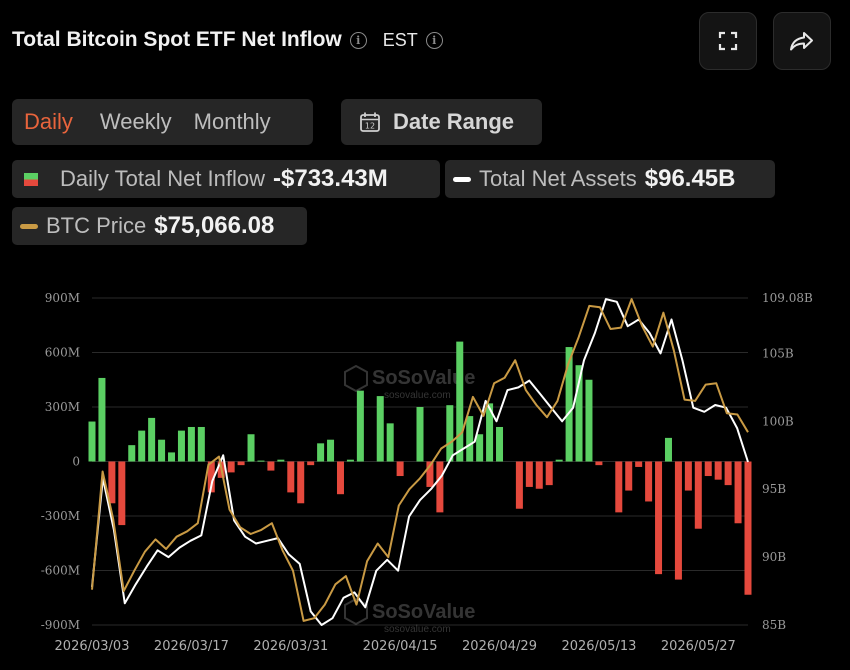  What do you see at coordinates (787, 298) in the screenshot?
I see `right-axis-tick-label: 109.08B` at bounding box center [787, 298].